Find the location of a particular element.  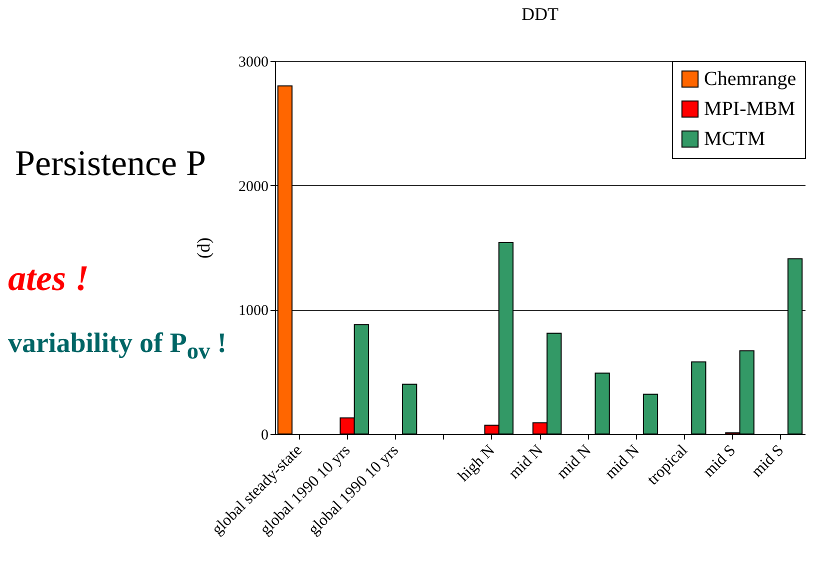

y-tick-label: 3000 is located at coordinates (253, 62).